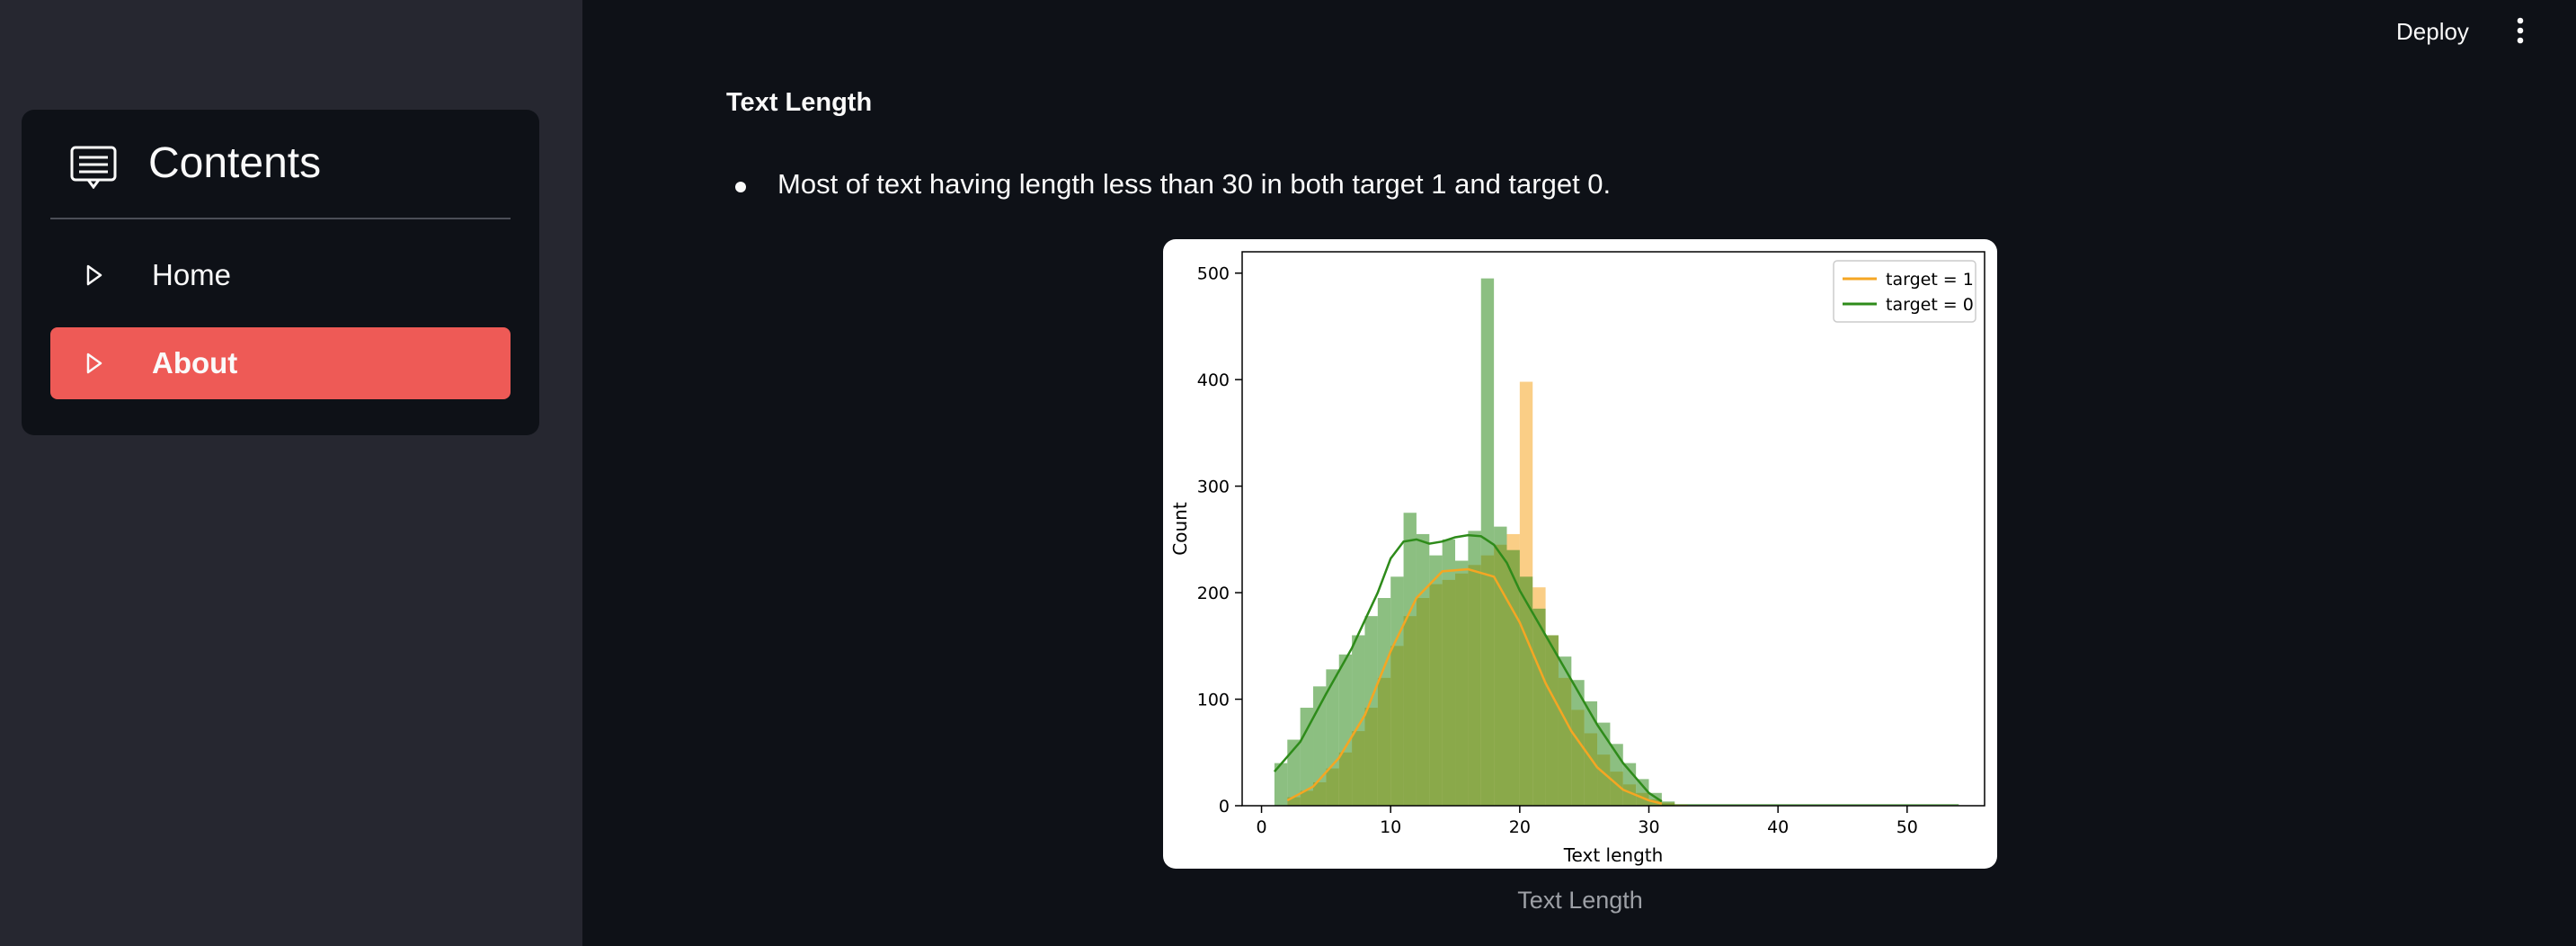 Image resolution: width=2576 pixels, height=946 pixels. I want to click on x-tick-label: 20, so click(1520, 827).